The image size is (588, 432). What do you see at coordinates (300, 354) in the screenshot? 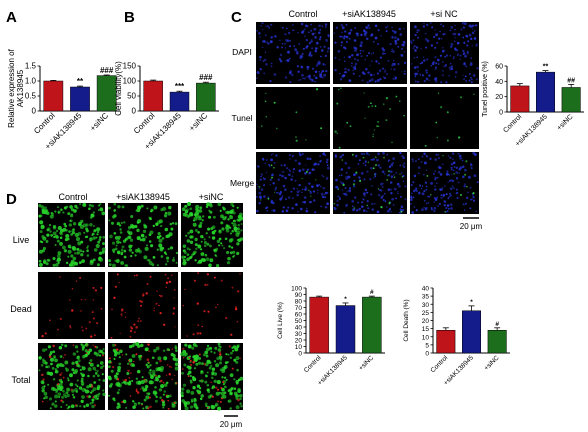
I see `y-tick-label: 0` at bounding box center [300, 354].